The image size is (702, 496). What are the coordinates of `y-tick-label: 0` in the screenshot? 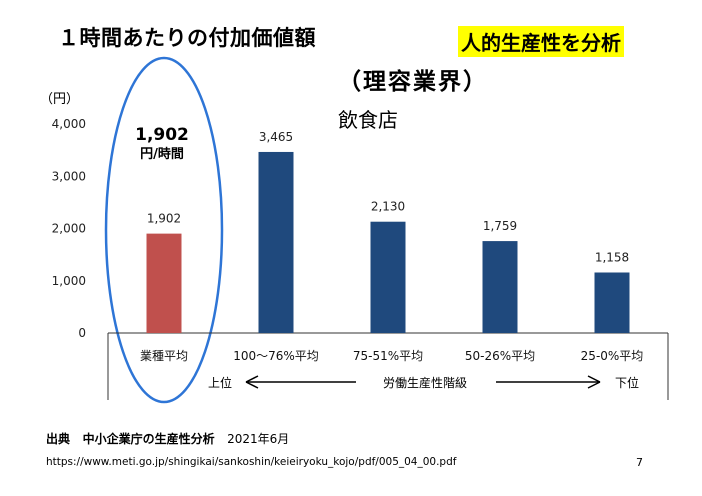 It's located at (82, 333).